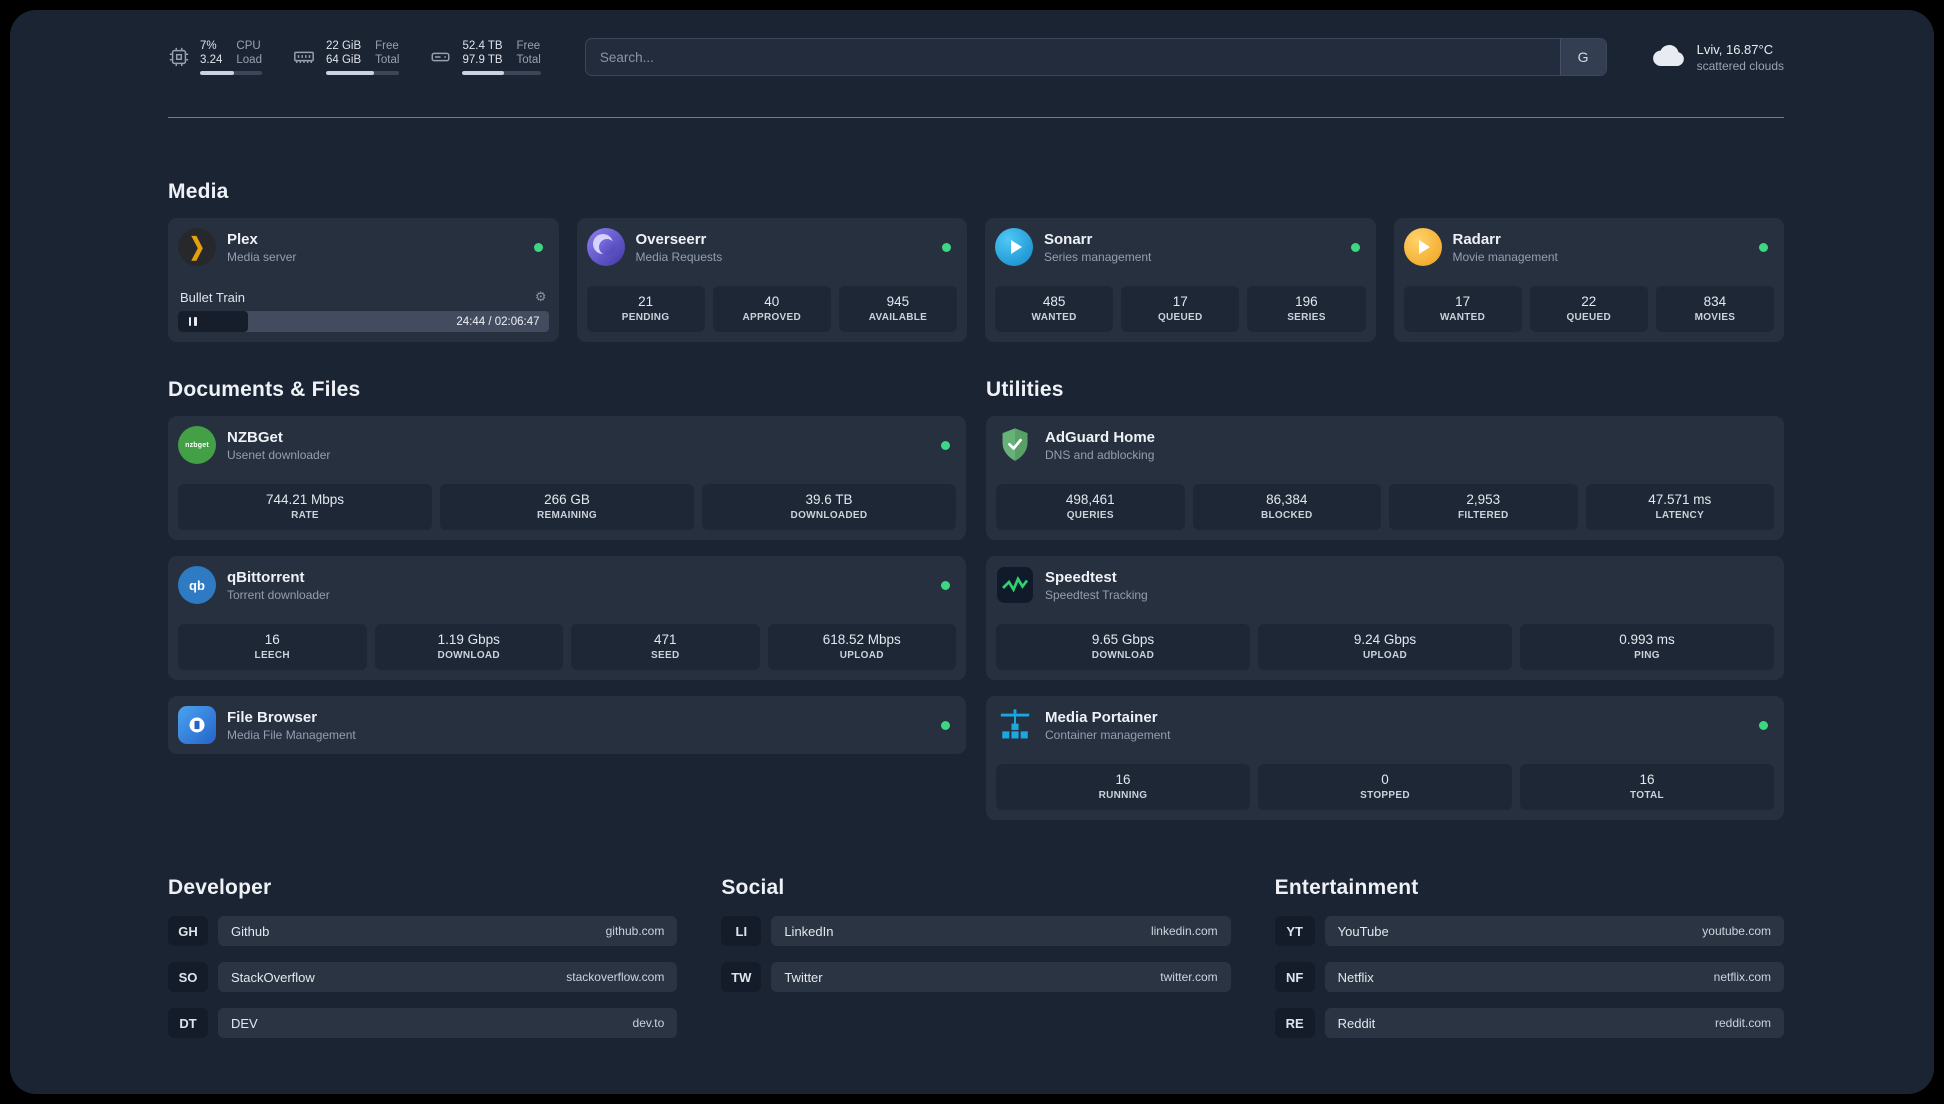 This screenshot has width=1944, height=1104. Describe the element at coordinates (501, 73) in the screenshot. I see `disk-progress-bar` at that location.